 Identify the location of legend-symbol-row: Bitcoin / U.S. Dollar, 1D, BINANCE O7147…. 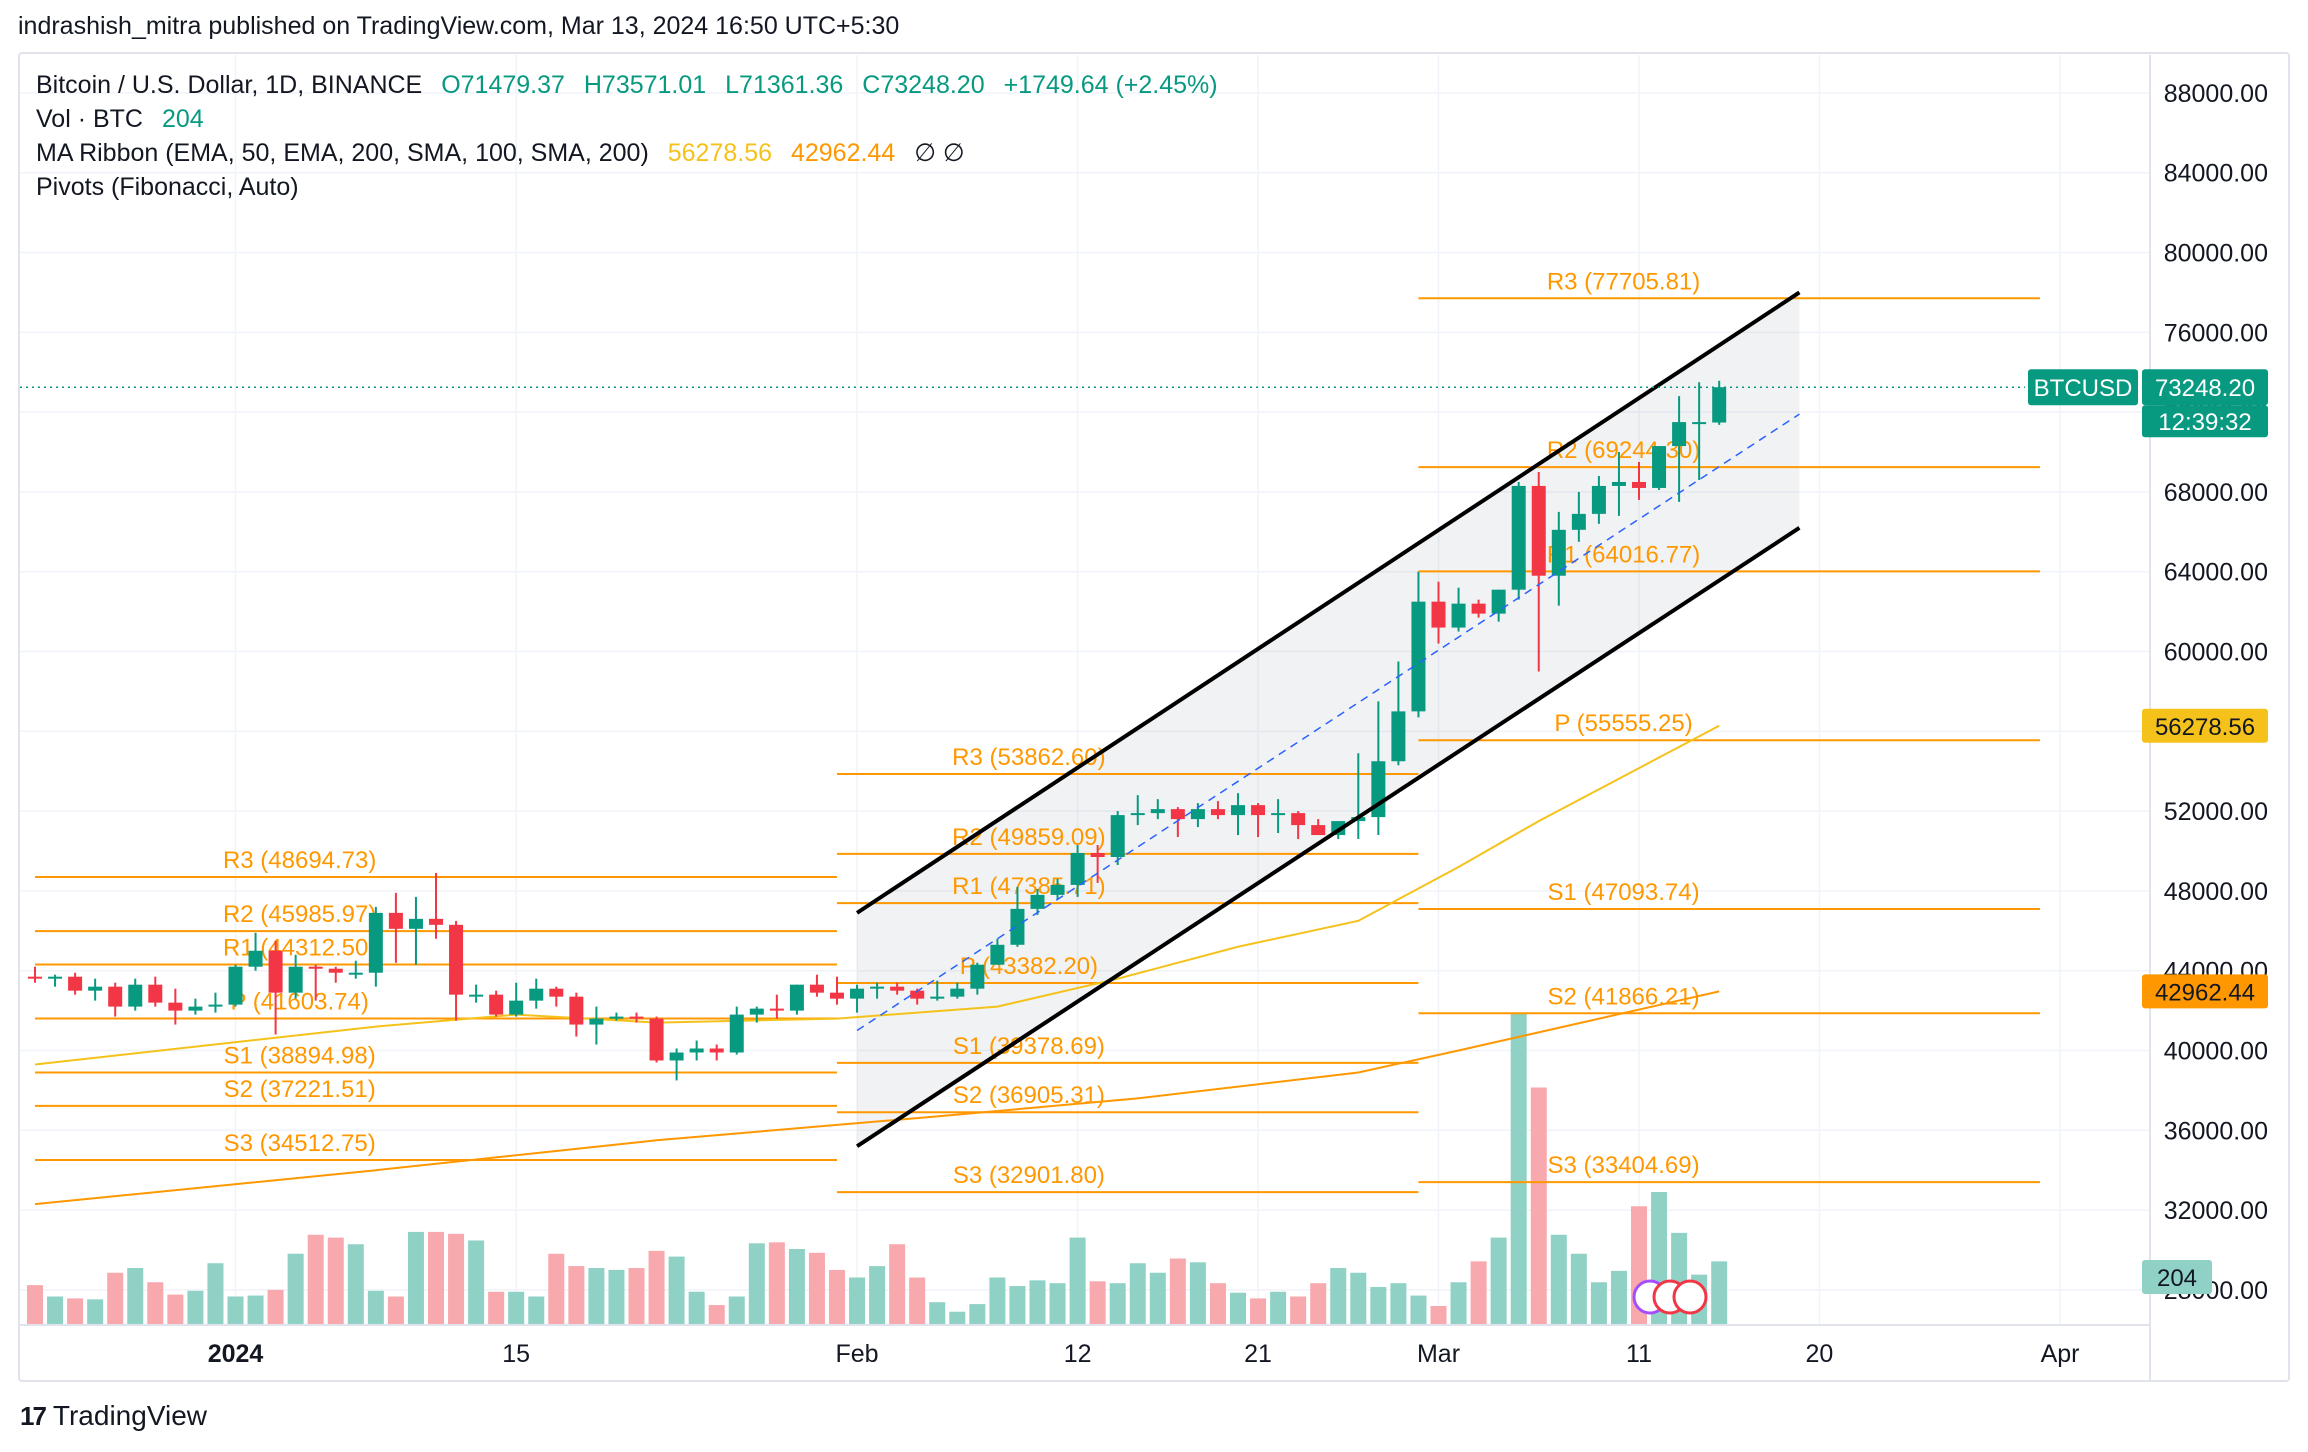
(633, 85).